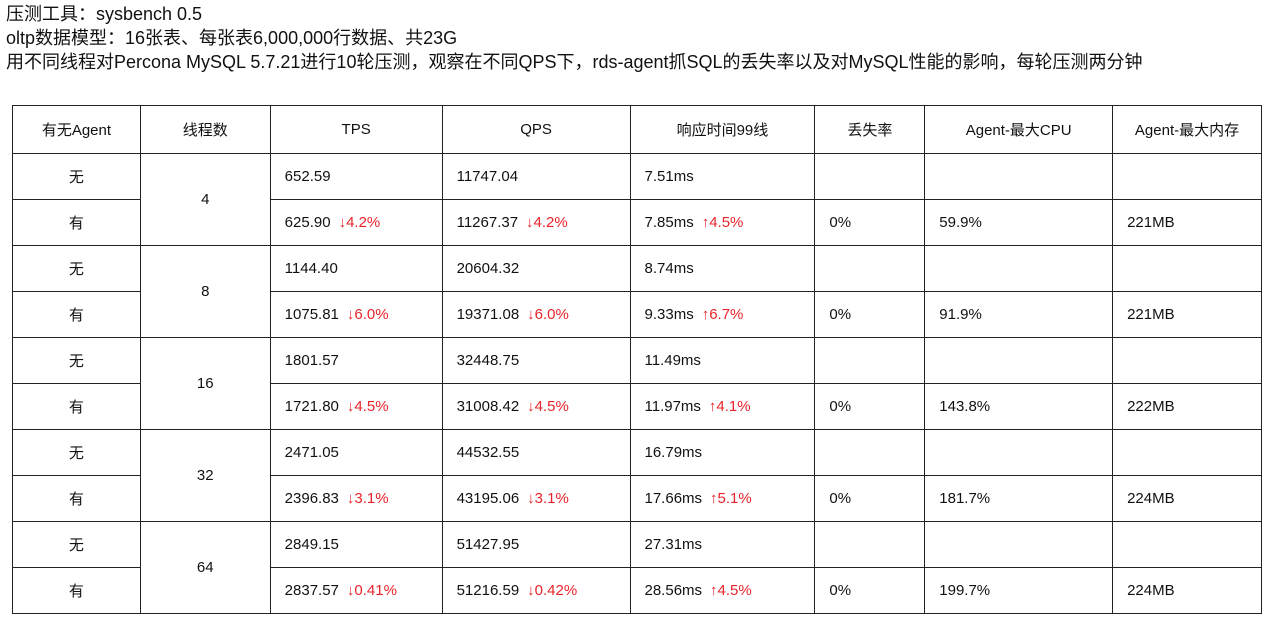 The height and width of the screenshot is (629, 1280). I want to click on agent-cpu-cell: 91.9%, so click(1019, 314).